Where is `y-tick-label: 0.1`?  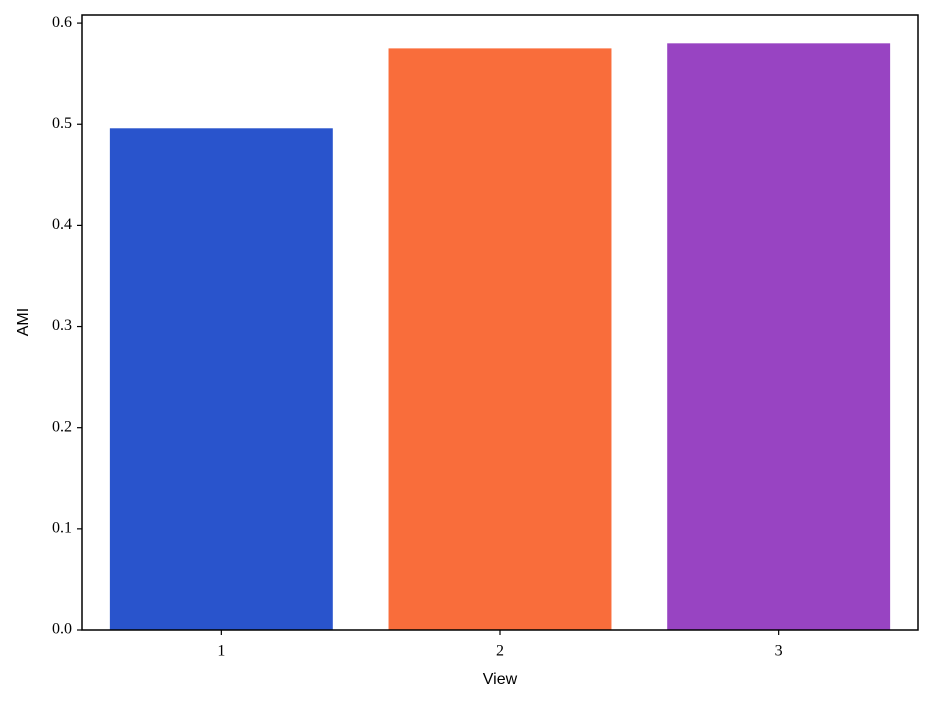 y-tick-label: 0.1 is located at coordinates (62, 528).